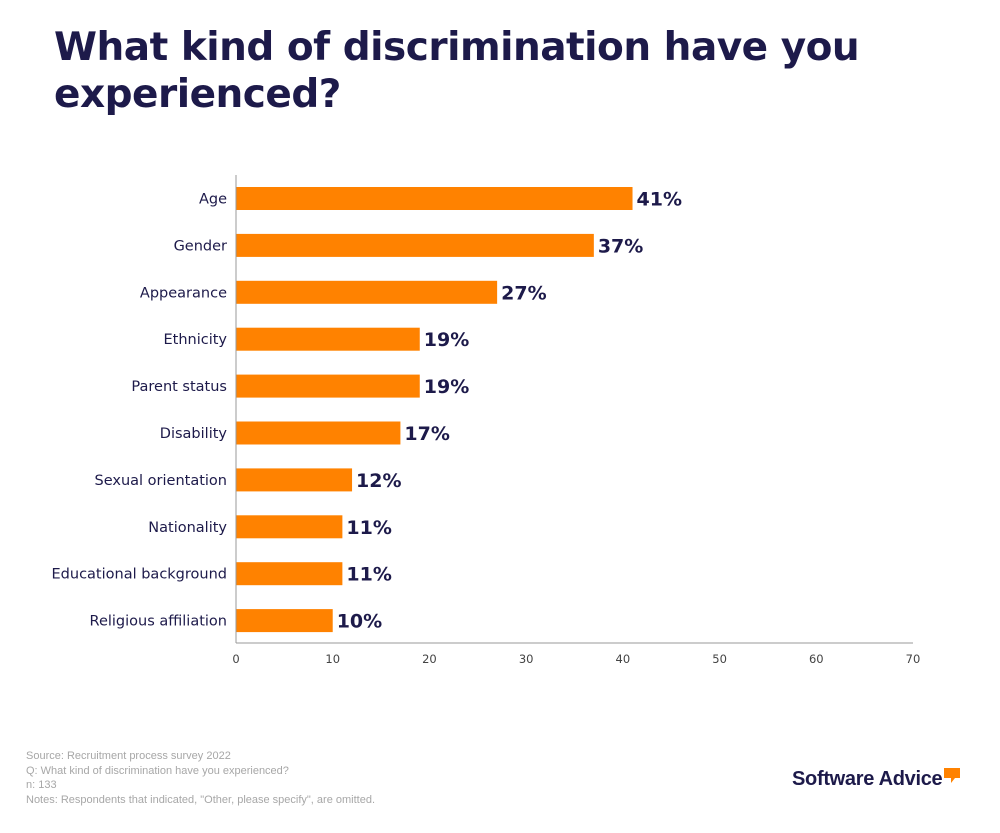 The height and width of the screenshot is (833, 1000). What do you see at coordinates (952, 779) in the screenshot?
I see `speech-bubble-icon` at bounding box center [952, 779].